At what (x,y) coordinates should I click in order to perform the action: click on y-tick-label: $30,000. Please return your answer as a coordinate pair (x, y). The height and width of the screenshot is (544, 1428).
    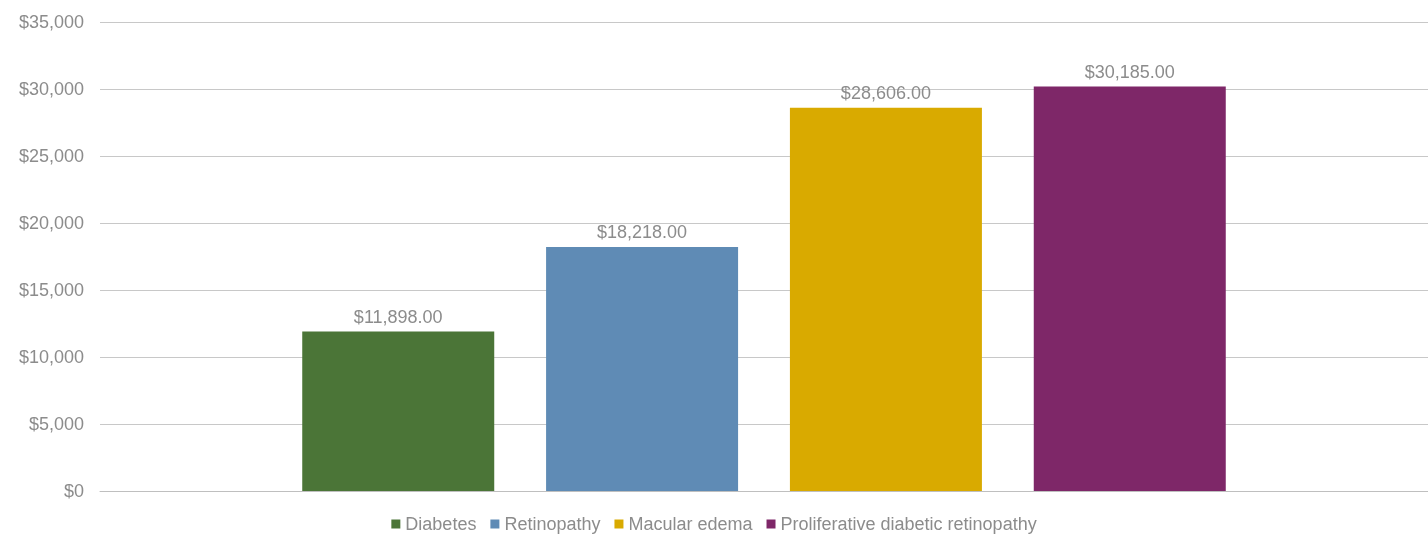
    Looking at the image, I should click on (51, 89).